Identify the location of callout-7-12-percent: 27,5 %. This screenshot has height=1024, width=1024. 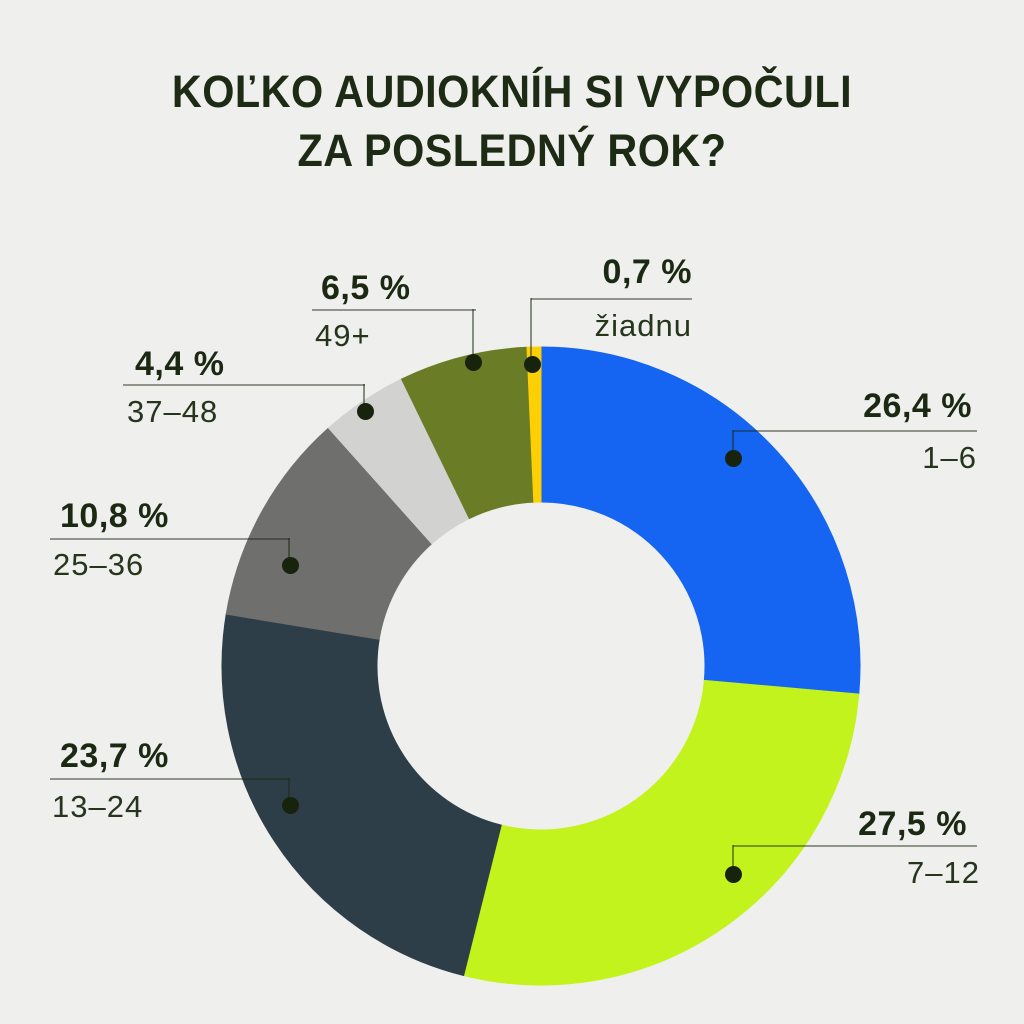
(912, 824).